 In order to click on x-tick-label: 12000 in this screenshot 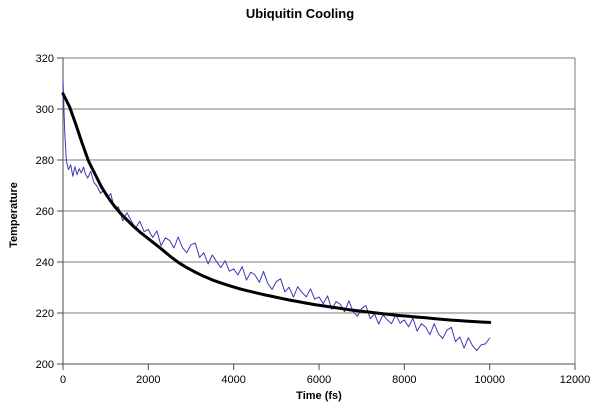, I will do `click(575, 380)`.